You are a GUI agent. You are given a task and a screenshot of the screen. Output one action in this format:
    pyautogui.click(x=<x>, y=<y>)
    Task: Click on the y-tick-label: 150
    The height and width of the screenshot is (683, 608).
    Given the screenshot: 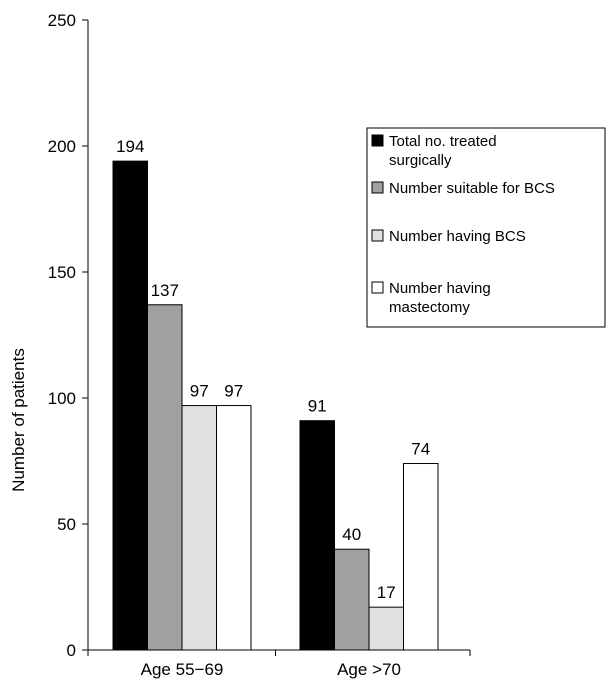 What is the action you would take?
    pyautogui.click(x=62, y=272)
    